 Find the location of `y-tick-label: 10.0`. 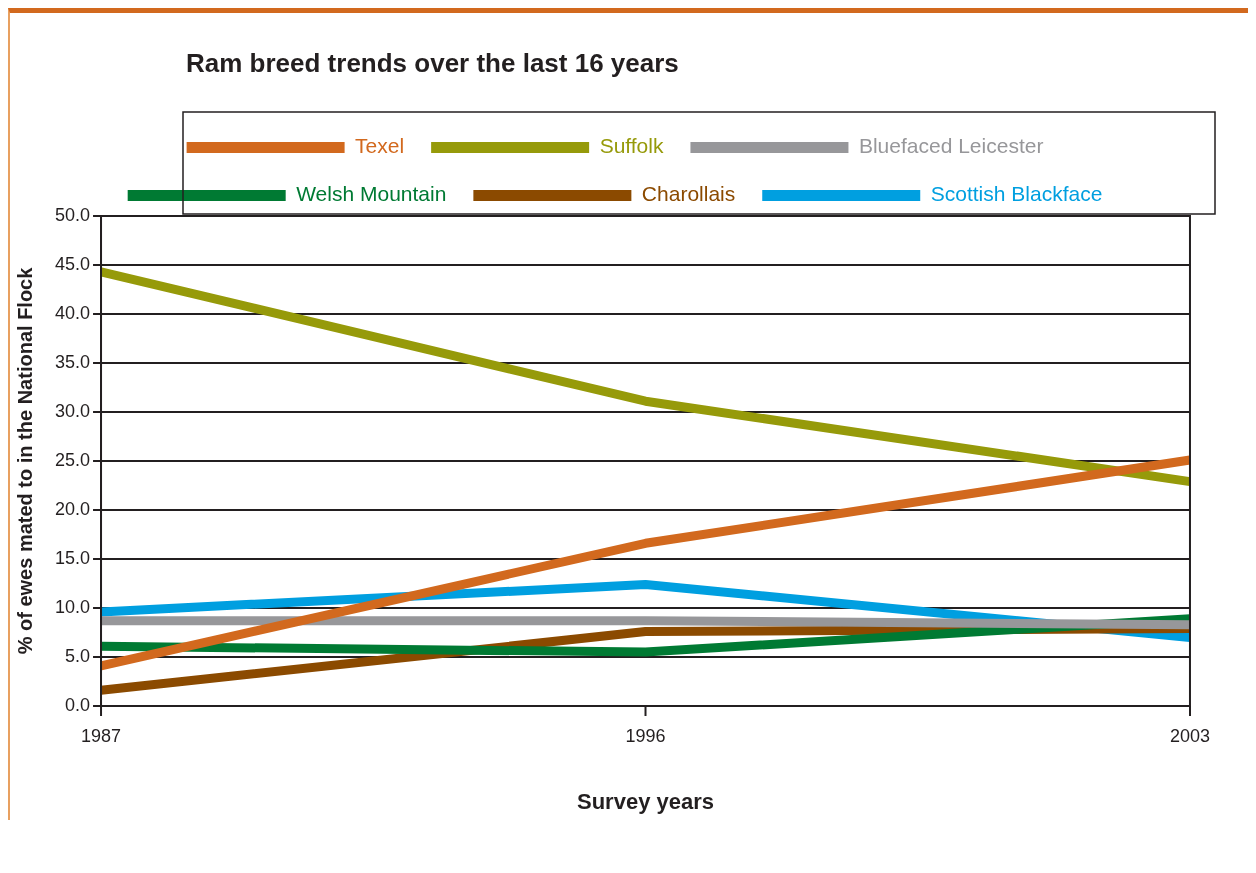

y-tick-label: 10.0 is located at coordinates (72, 606).